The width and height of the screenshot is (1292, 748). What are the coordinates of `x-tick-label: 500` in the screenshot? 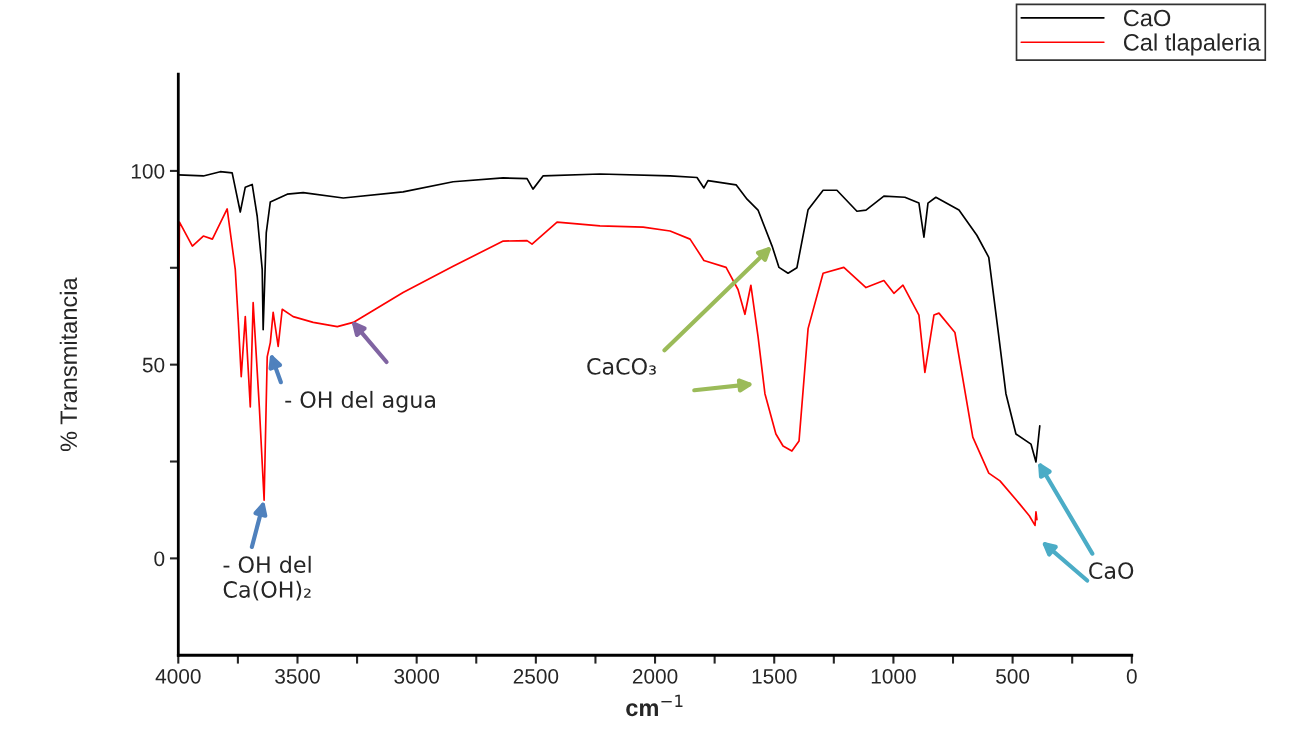 It's located at (1013, 676).